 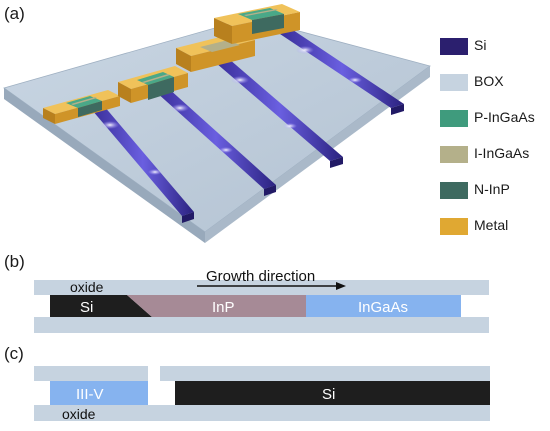 I want to click on panel-label-b: (b), so click(x=14, y=261).